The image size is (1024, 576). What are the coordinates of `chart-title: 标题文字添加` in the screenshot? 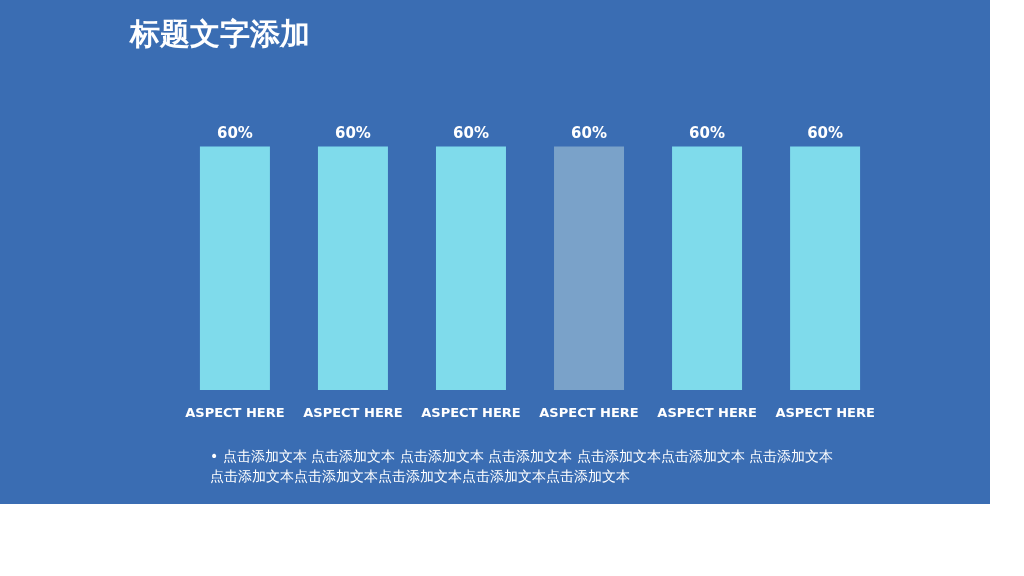 It's located at (219, 33).